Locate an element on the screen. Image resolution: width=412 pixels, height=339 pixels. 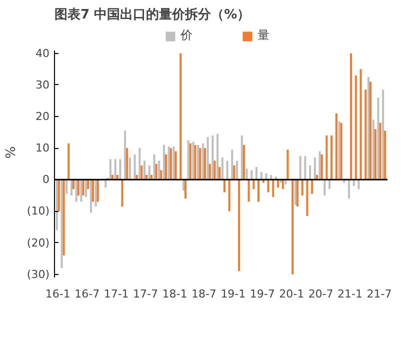
y-tick-label: 40 is located at coordinates (43, 53).